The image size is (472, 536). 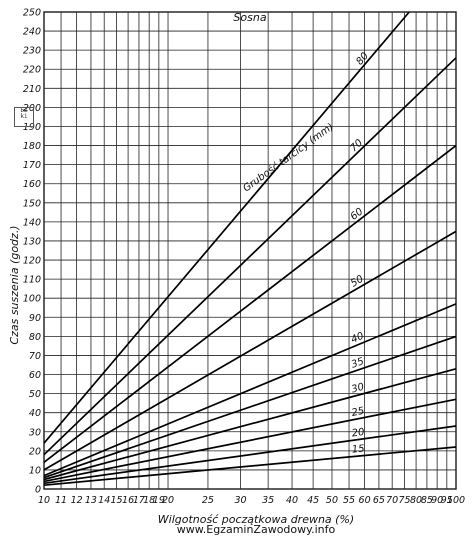 What do you see at coordinates (292, 500) in the screenshot?
I see `x-tick-label: 40` at bounding box center [292, 500].